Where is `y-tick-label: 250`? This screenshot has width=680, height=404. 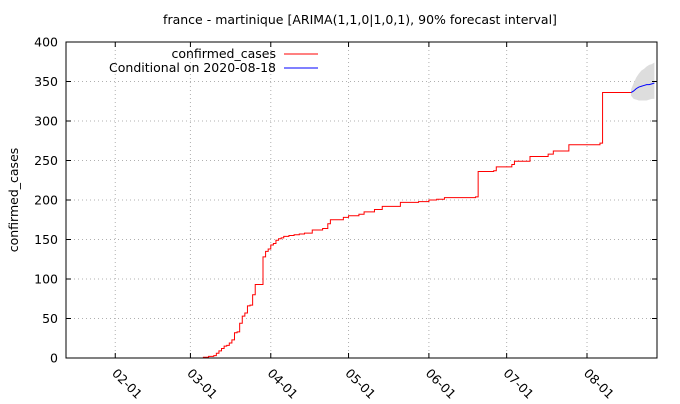
y-tick-label: 250 is located at coordinates (46, 160).